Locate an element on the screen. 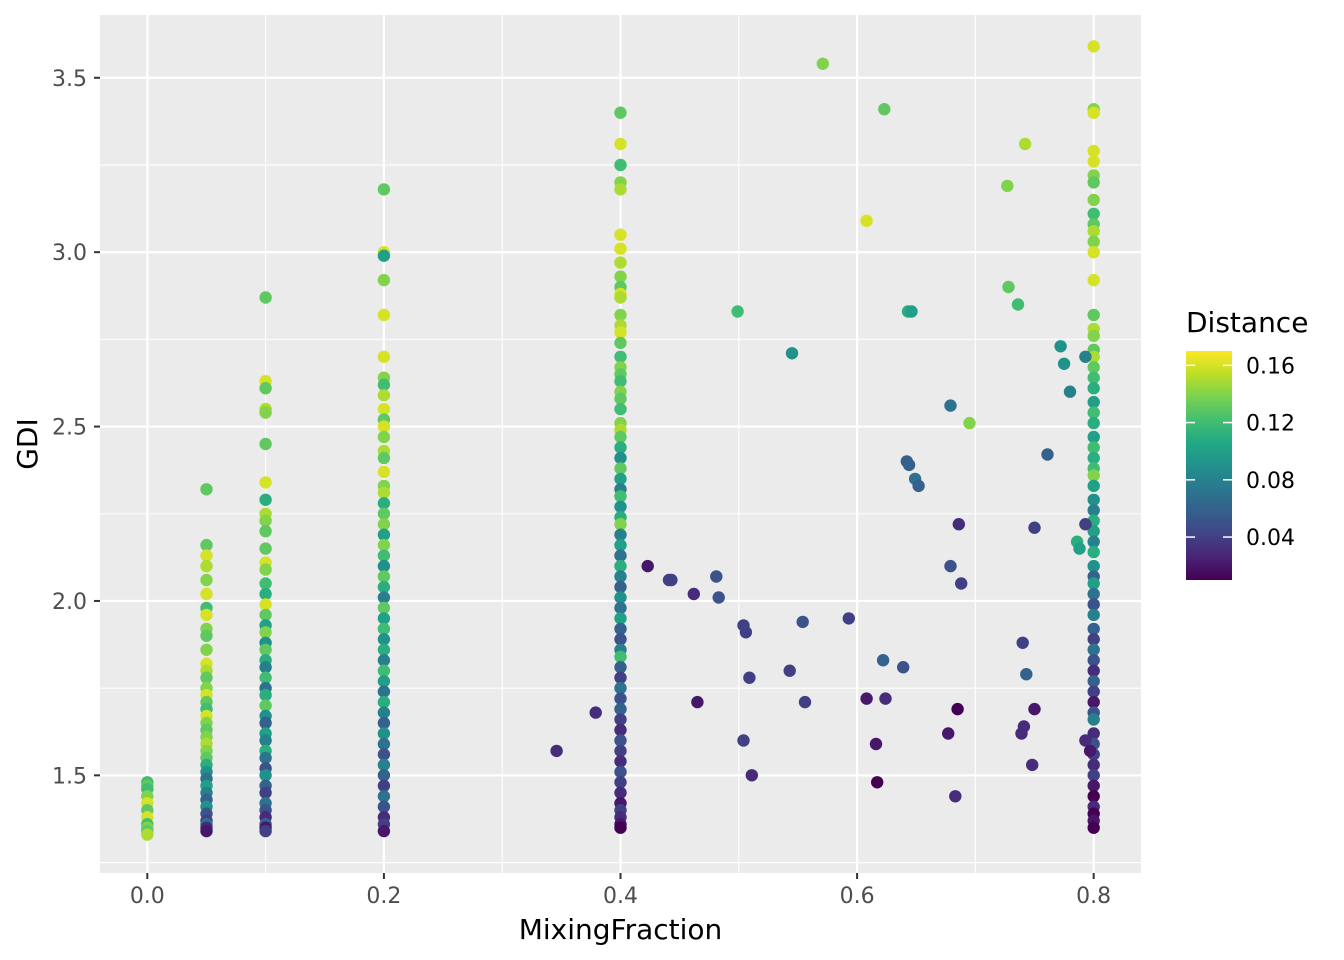 This screenshot has height=960, width=1344. legend: Distance 0.04 0.08 0.12 0.16 is located at coordinates (1247, 443).